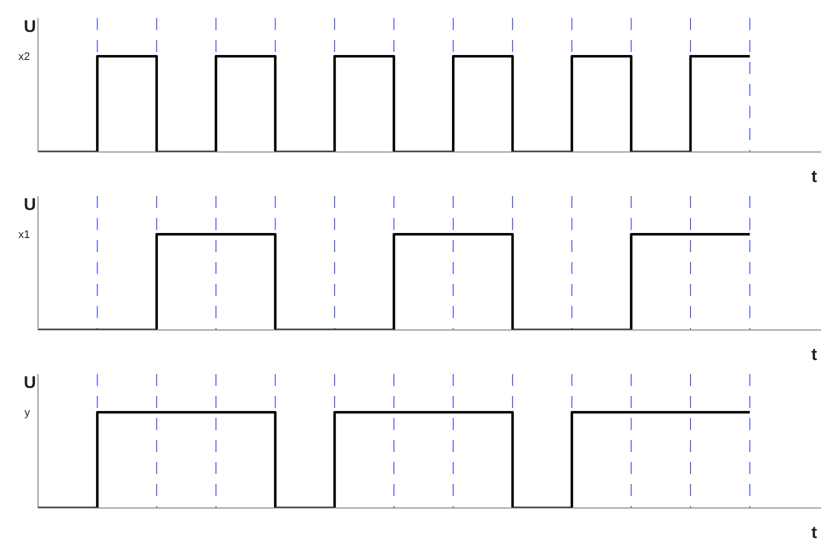 This screenshot has width=829, height=556. What do you see at coordinates (24, 57) in the screenshot?
I see `text: x2` at bounding box center [24, 57].